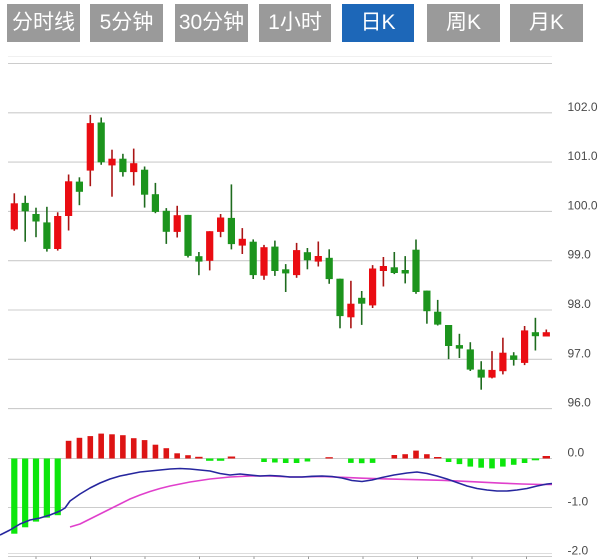 Image resolution: width=604 pixels, height=559 pixels. What do you see at coordinates (580, 353) in the screenshot?
I see `svg-text: 97.0` at bounding box center [580, 353].